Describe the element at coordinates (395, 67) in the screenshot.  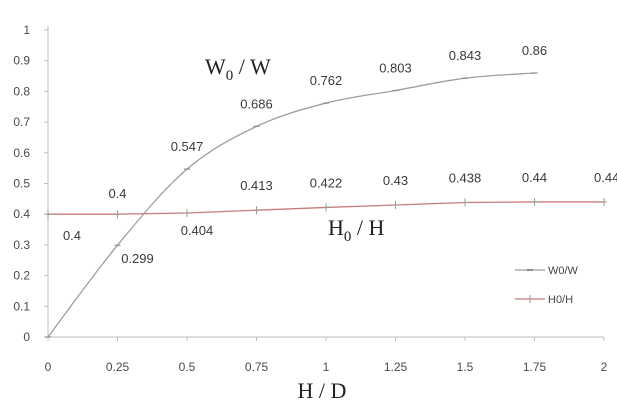
I see `data-label: 0.803` at that location.